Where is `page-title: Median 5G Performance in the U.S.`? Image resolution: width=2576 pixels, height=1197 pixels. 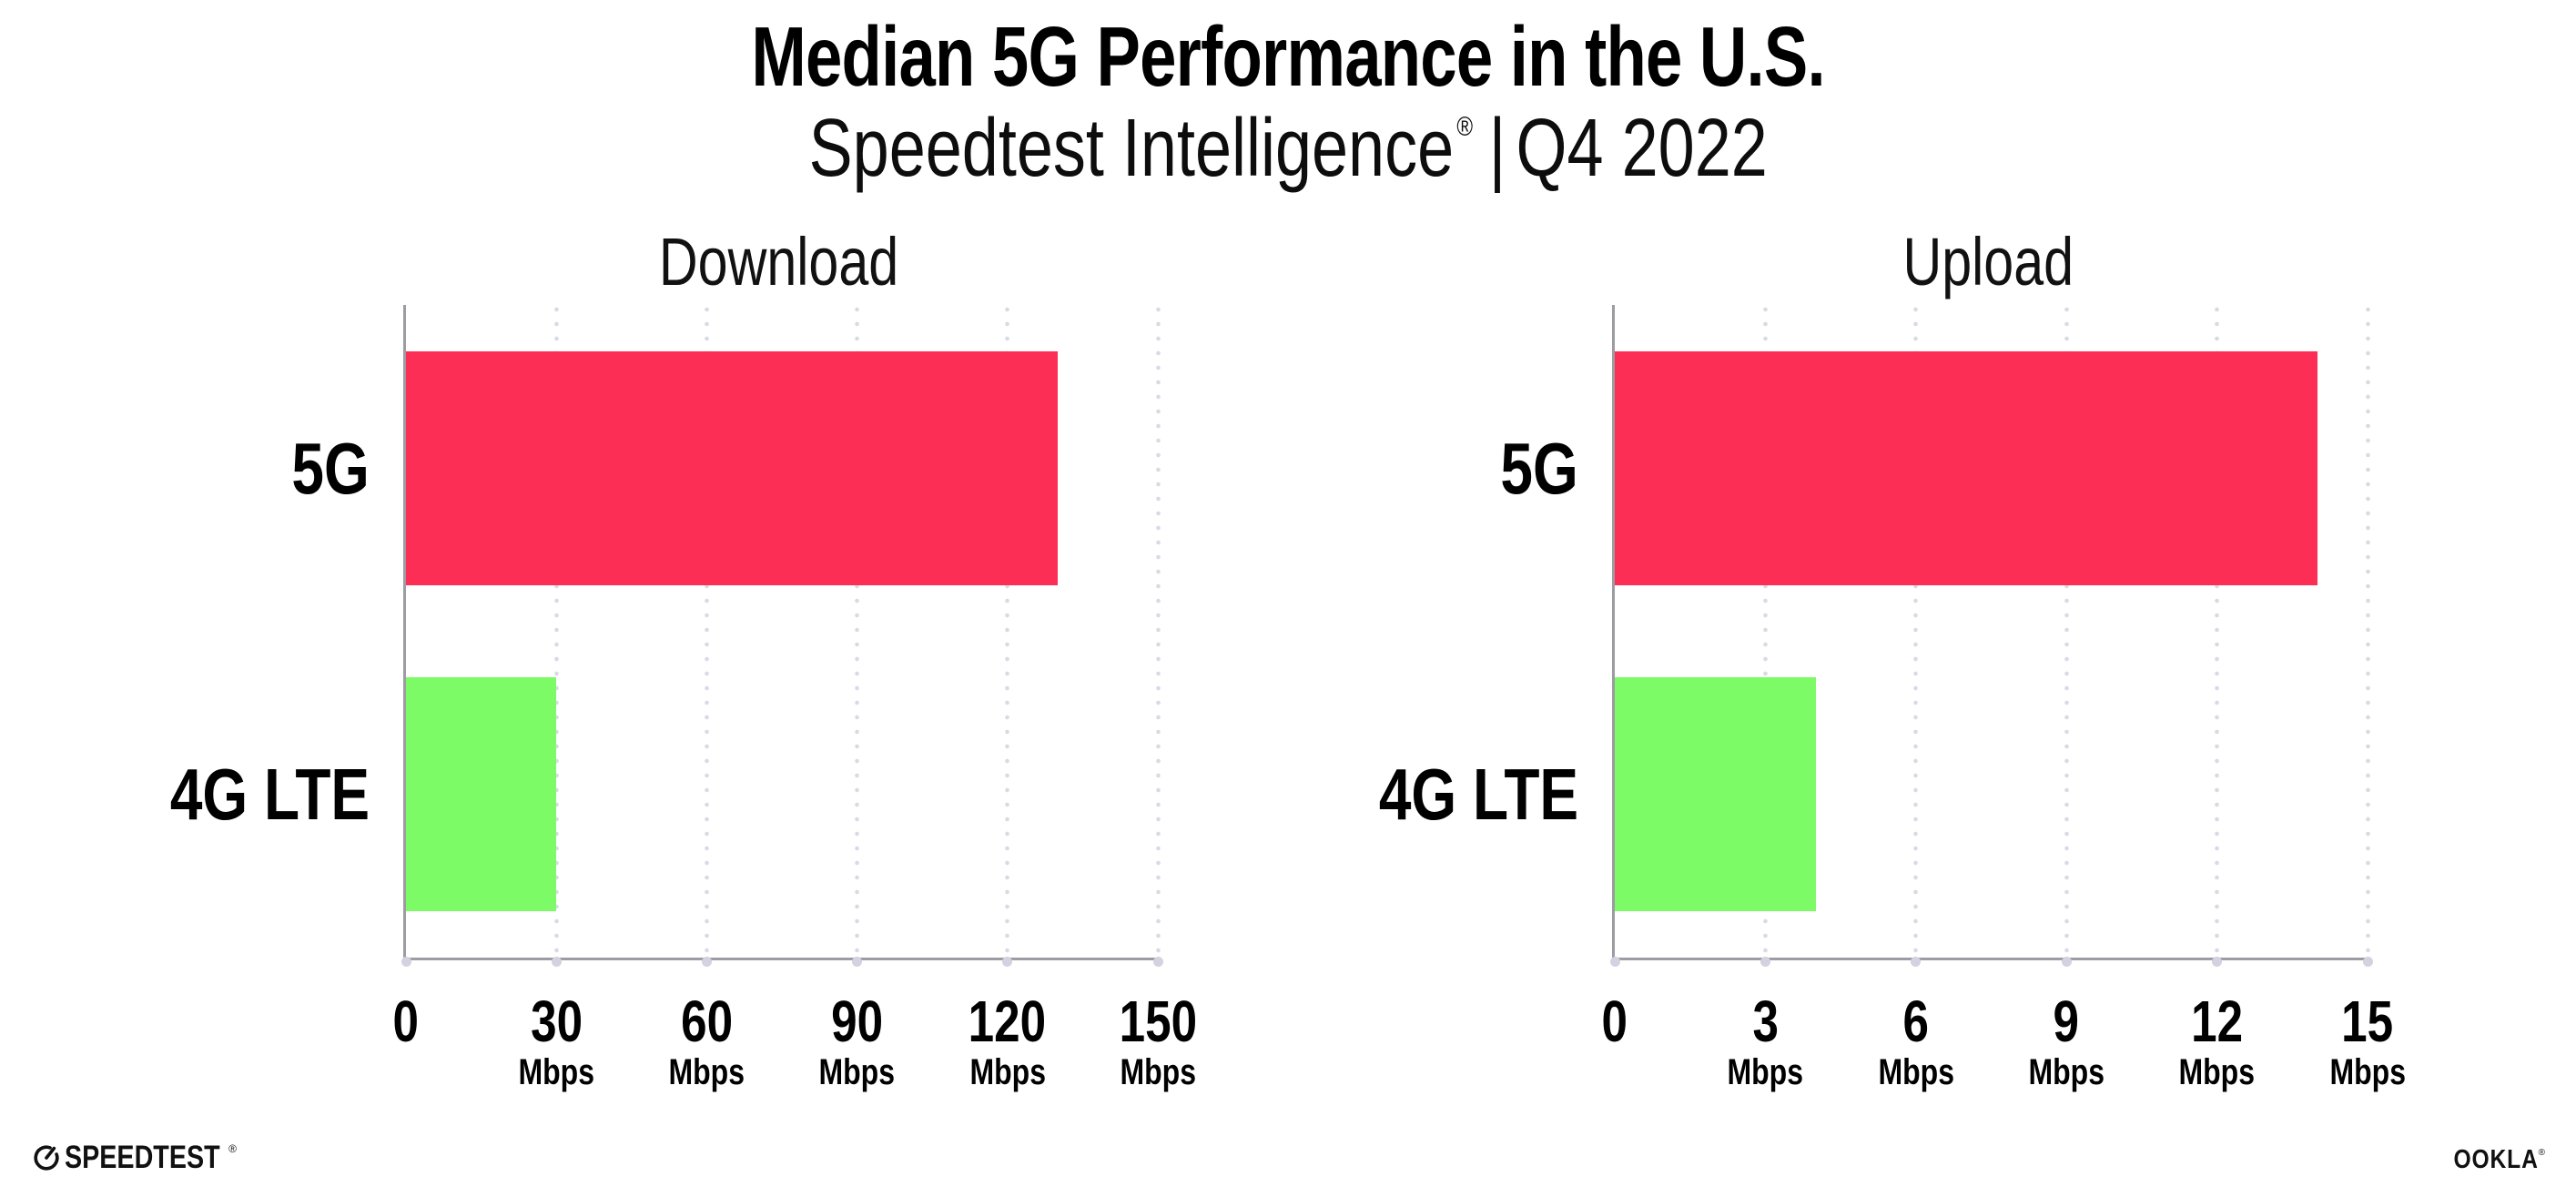
page-title: Median 5G Performance in the U.S. is located at coordinates (1288, 57).